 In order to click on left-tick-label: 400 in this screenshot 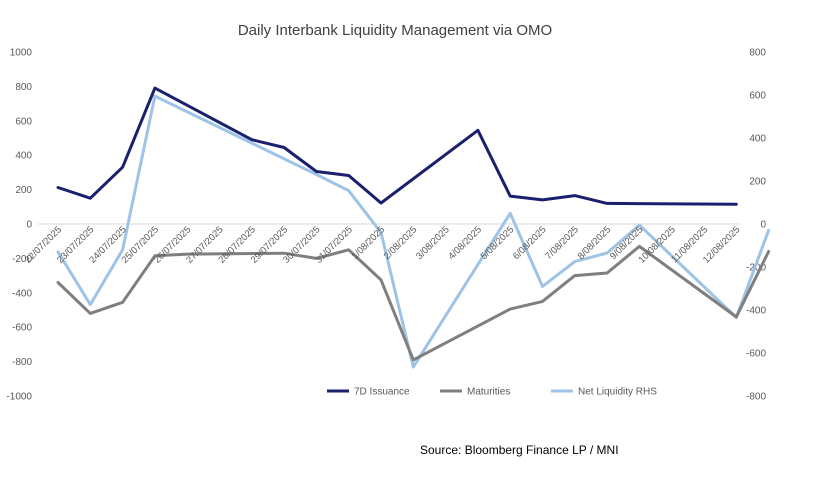, I will do `click(23, 156)`.